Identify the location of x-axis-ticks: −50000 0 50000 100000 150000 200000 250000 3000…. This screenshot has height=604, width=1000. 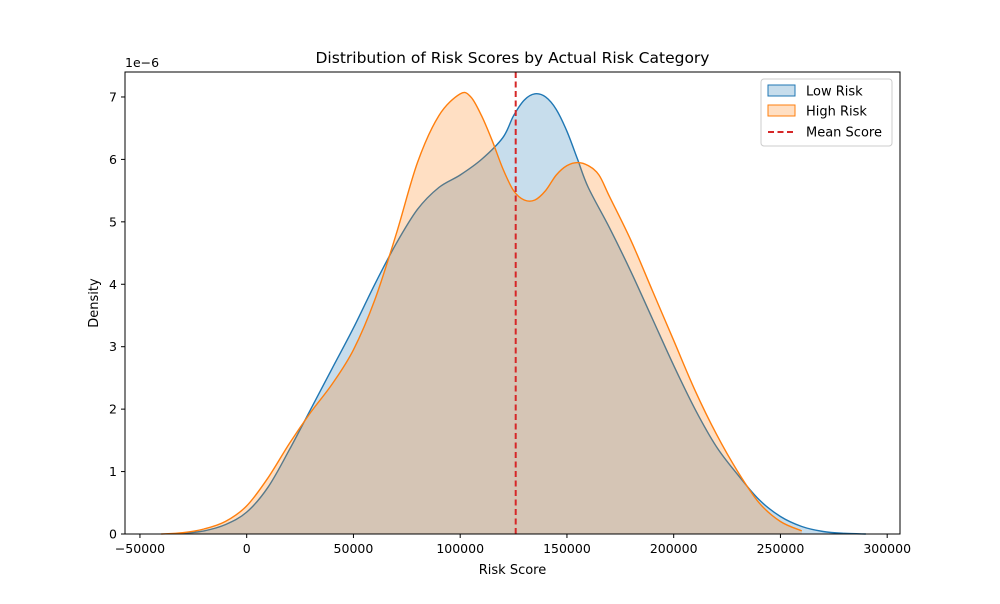
(513, 545).